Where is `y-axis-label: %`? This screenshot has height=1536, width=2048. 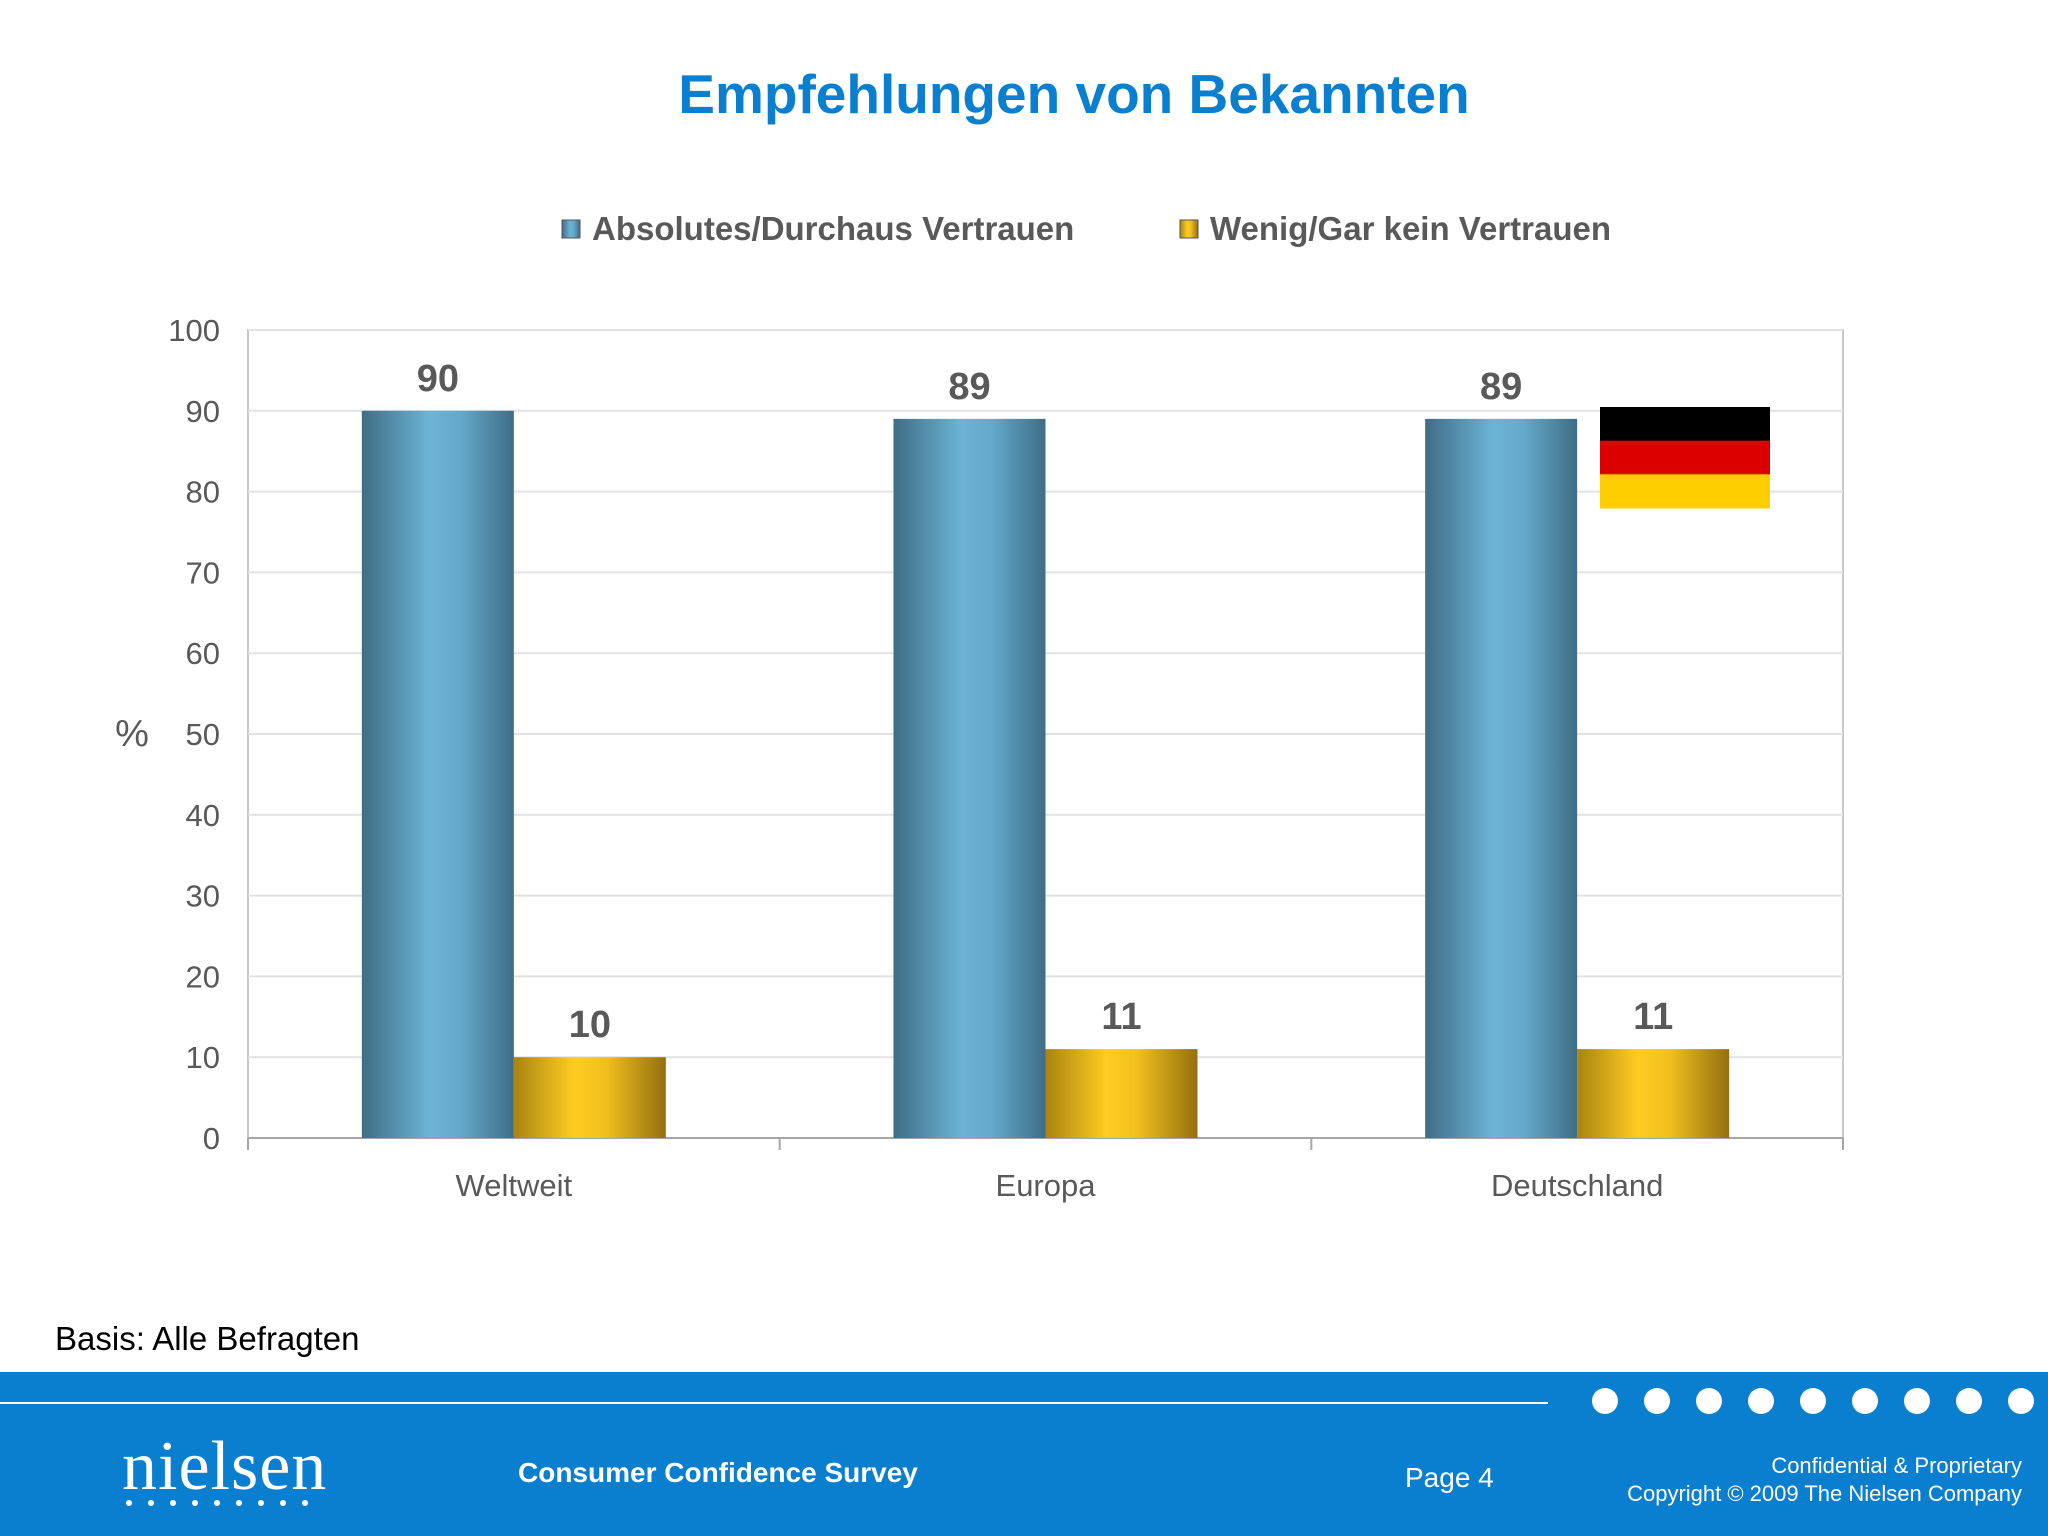
y-axis-label: % is located at coordinates (132, 734).